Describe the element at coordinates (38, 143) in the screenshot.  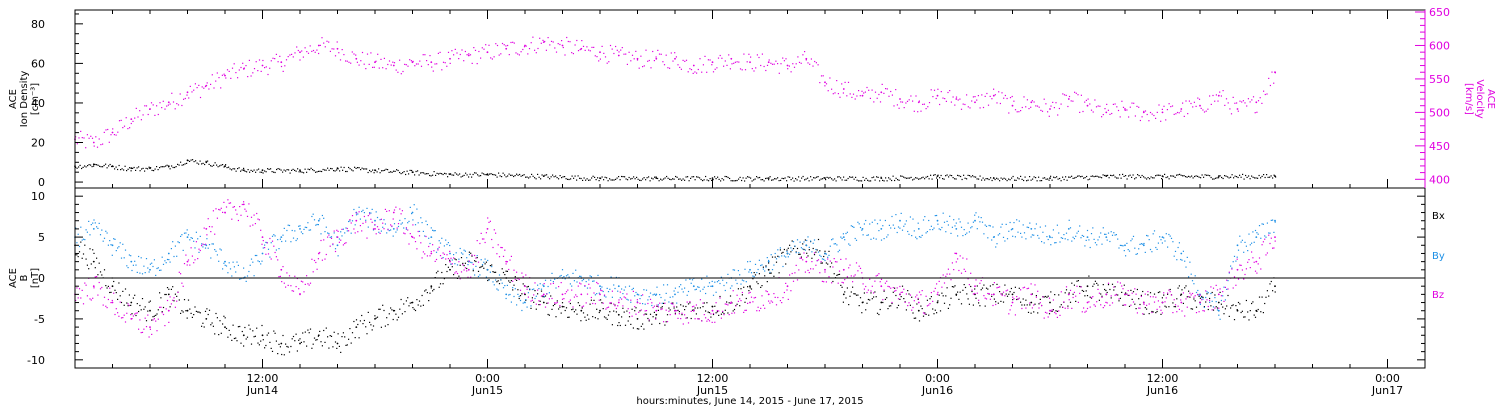
I see `y-tick-label: 20` at that location.